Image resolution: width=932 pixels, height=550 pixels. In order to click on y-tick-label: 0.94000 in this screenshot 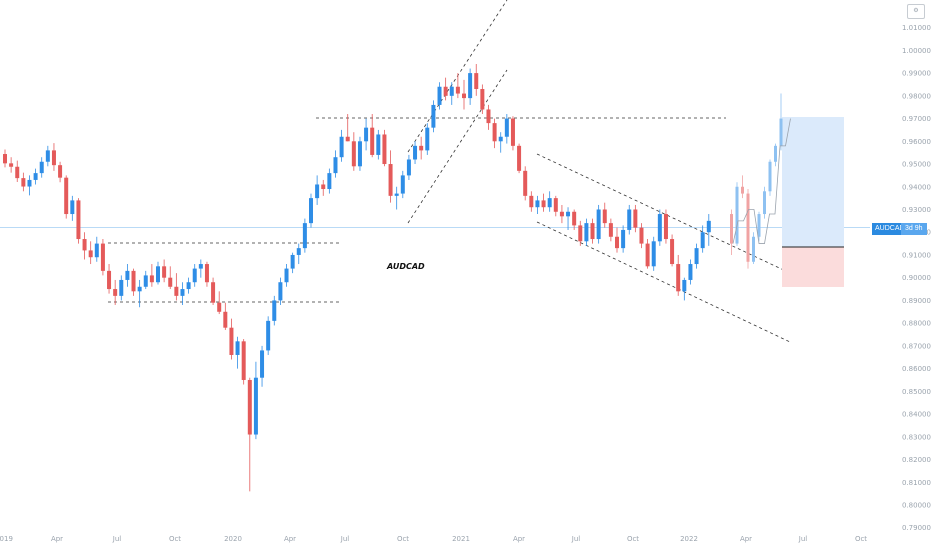, I will do `click(916, 187)`.